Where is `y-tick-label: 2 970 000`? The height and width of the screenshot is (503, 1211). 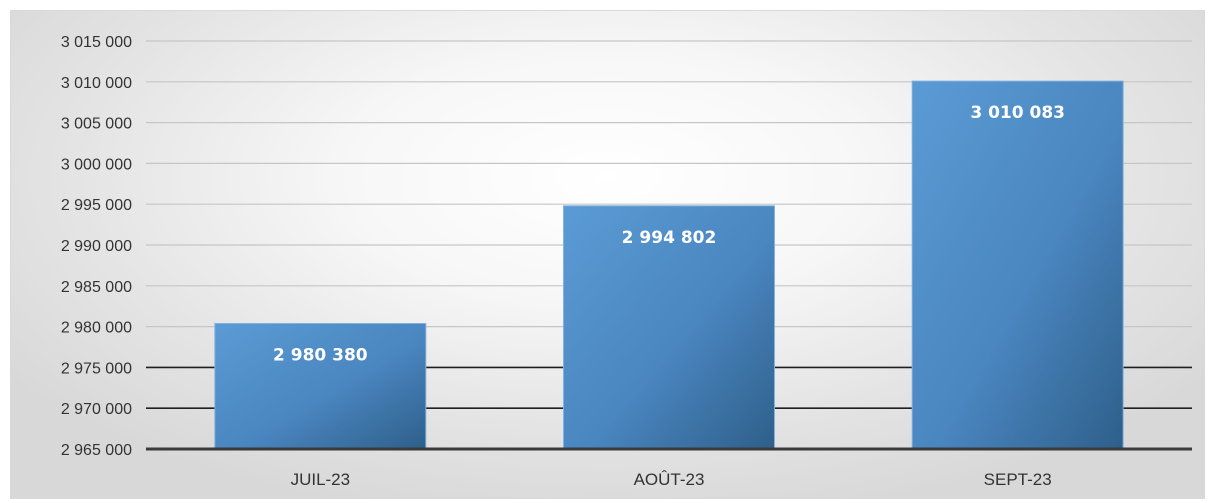
y-tick-label: 2 970 000 is located at coordinates (96, 409).